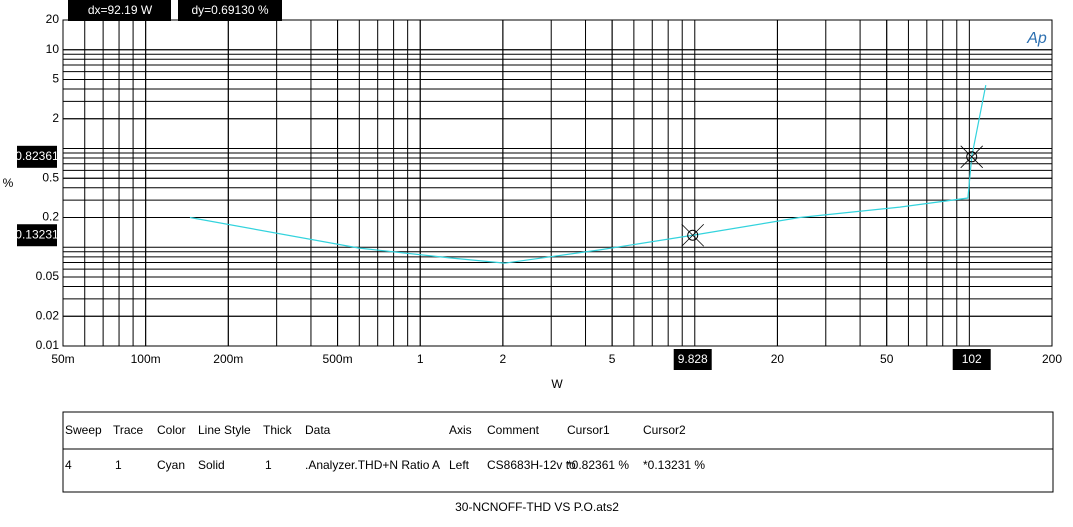 The image size is (1073, 527). I want to click on cursor-x-label: 102, so click(972, 359).